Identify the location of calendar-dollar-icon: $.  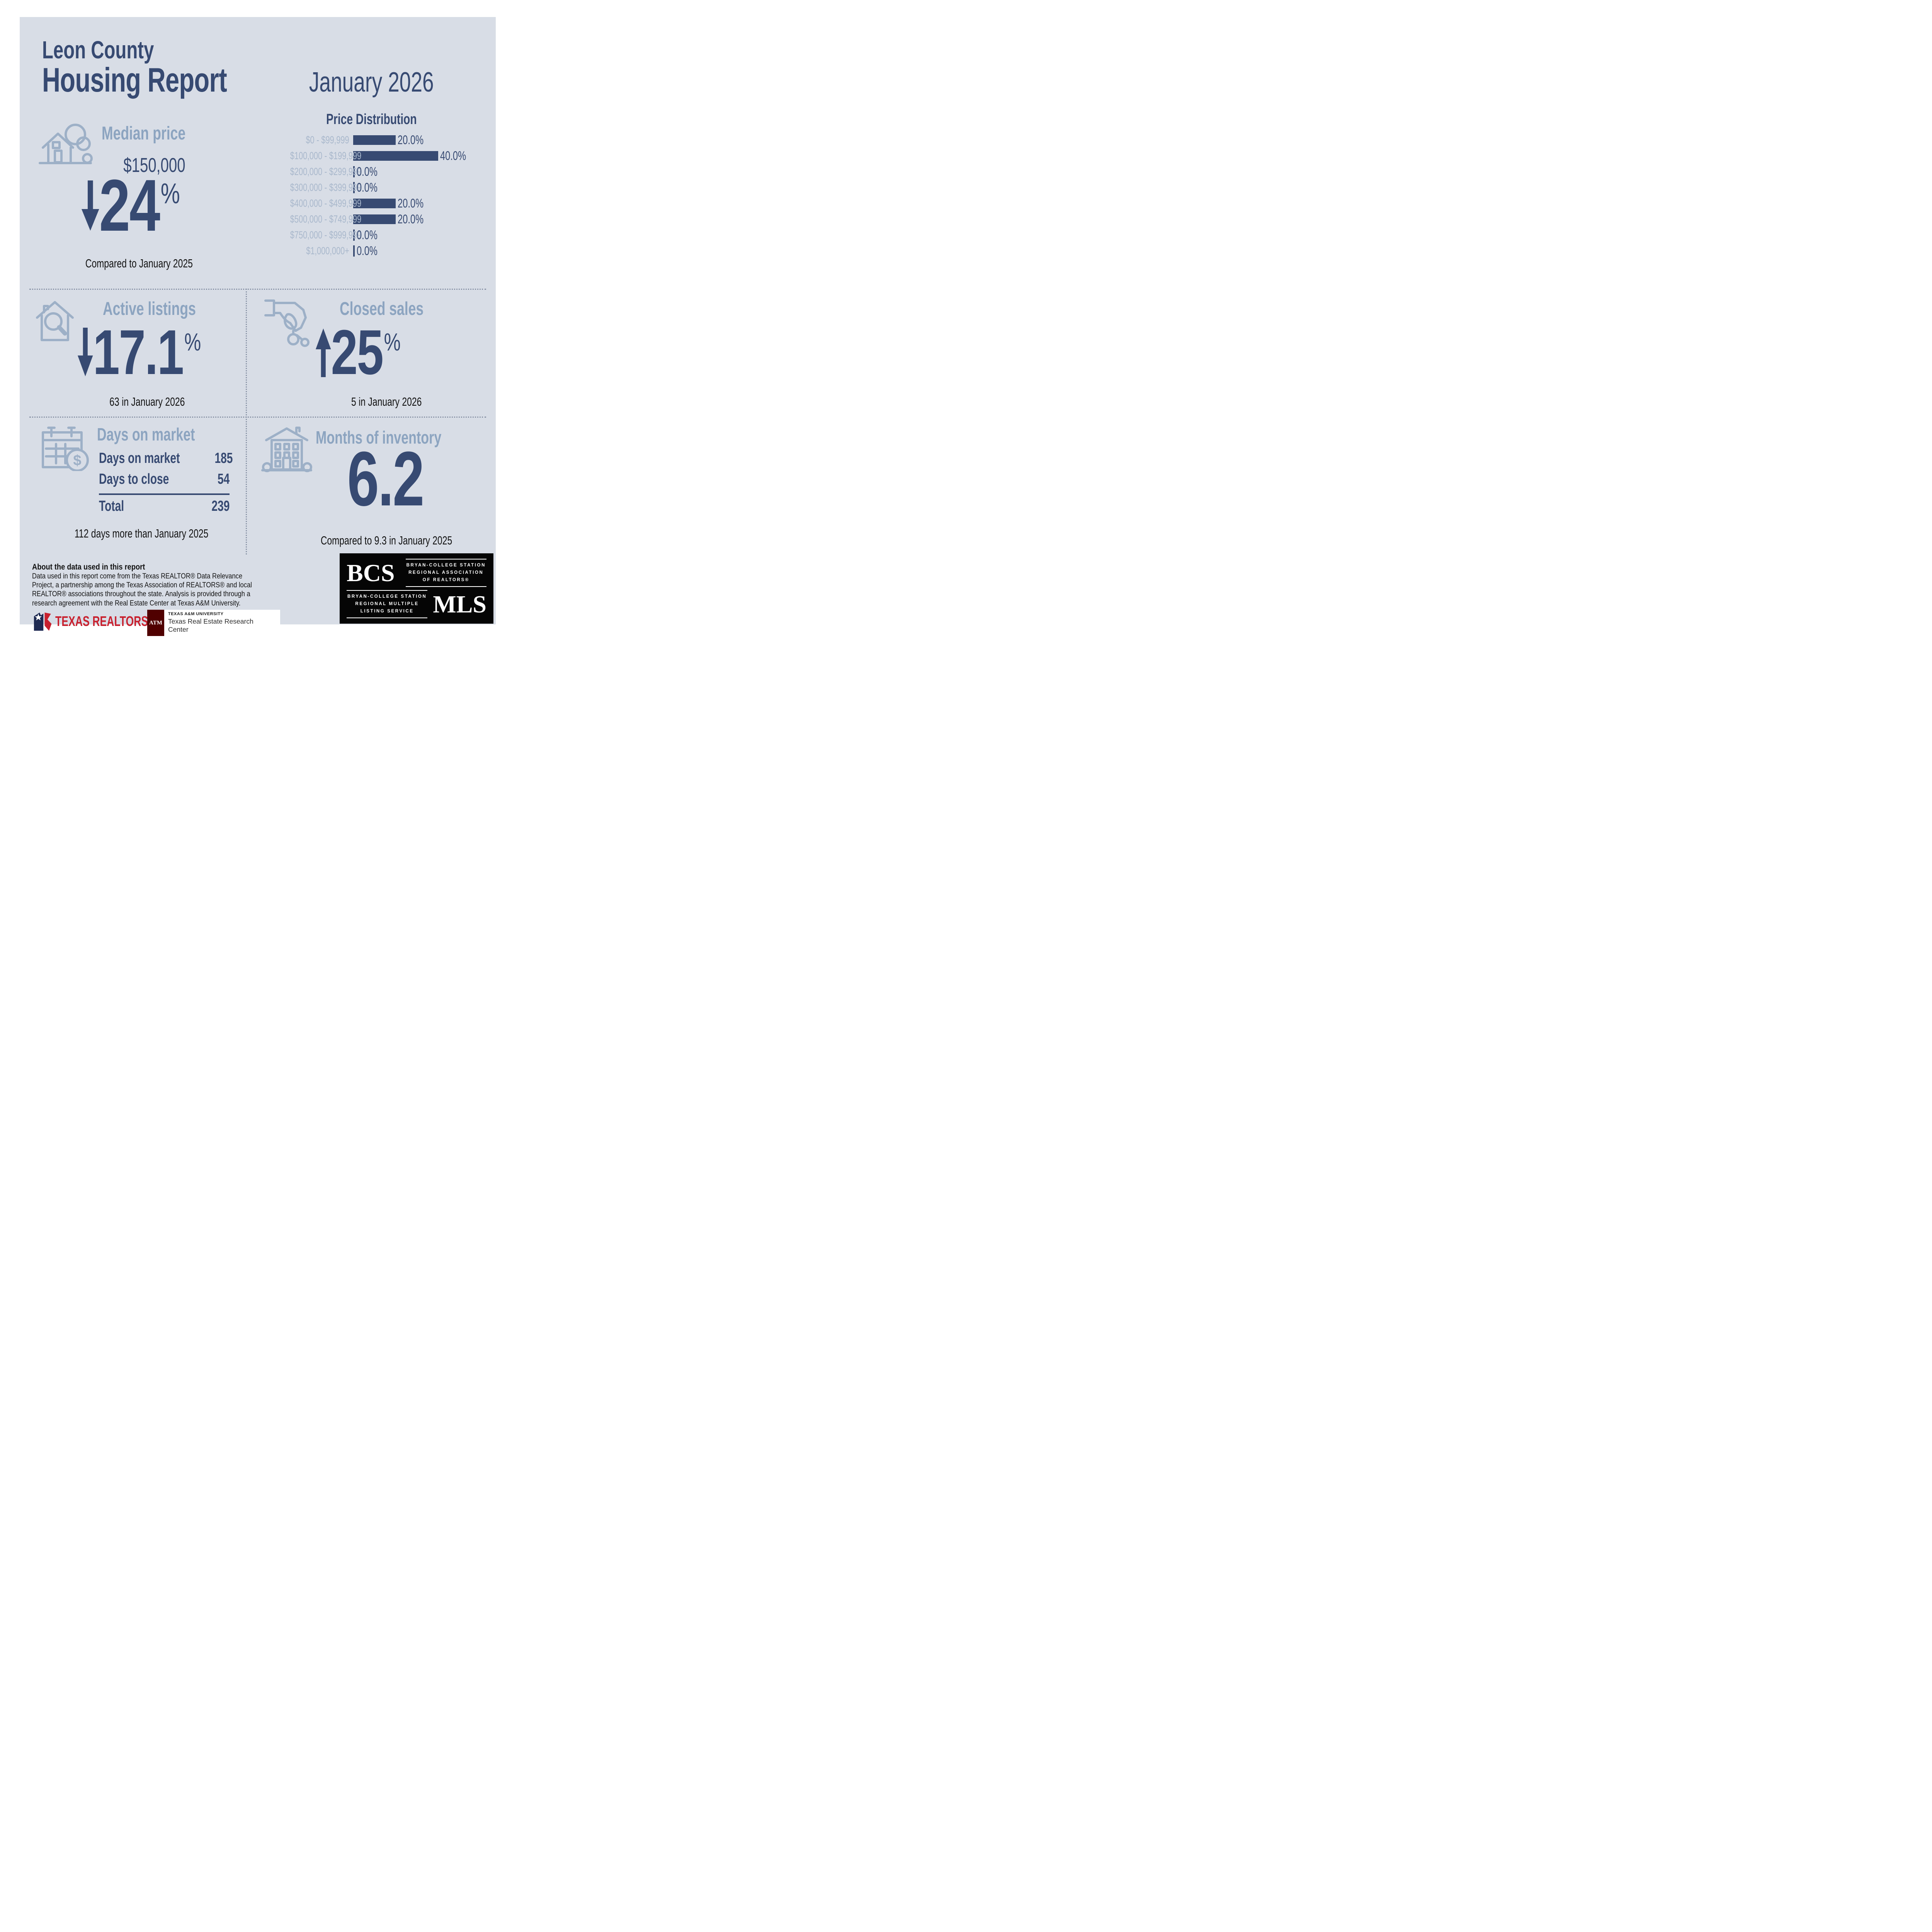
(65, 448).